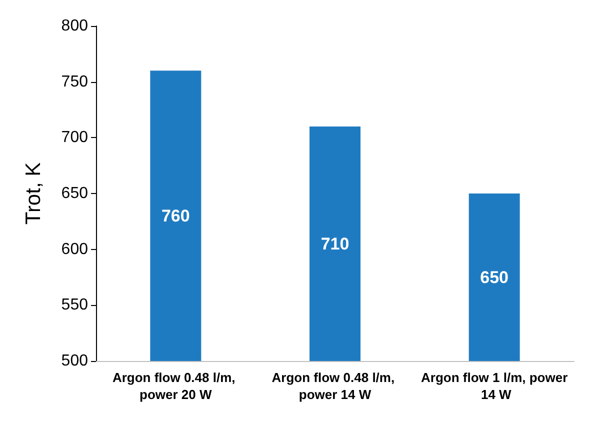 This screenshot has width=596, height=423. I want to click on y-tick-label: 600, so click(74, 249).